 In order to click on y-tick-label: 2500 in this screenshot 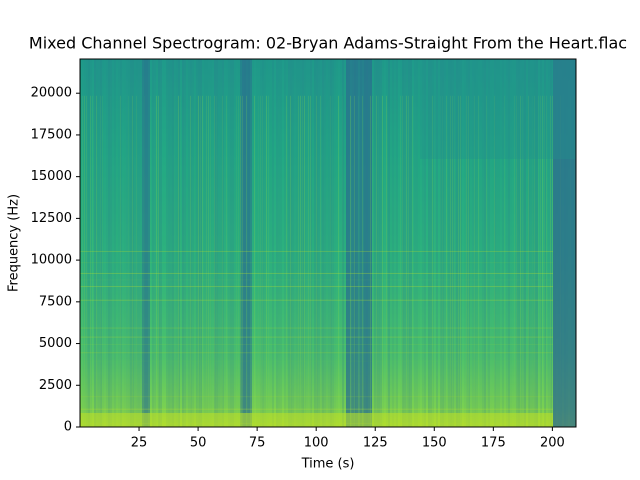, I will do `click(55, 385)`.